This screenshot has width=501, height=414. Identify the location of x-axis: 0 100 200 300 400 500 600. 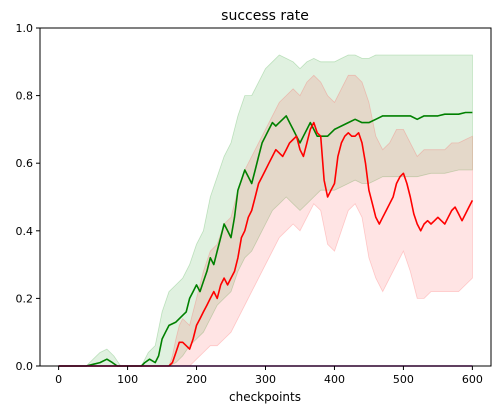
(269, 376).